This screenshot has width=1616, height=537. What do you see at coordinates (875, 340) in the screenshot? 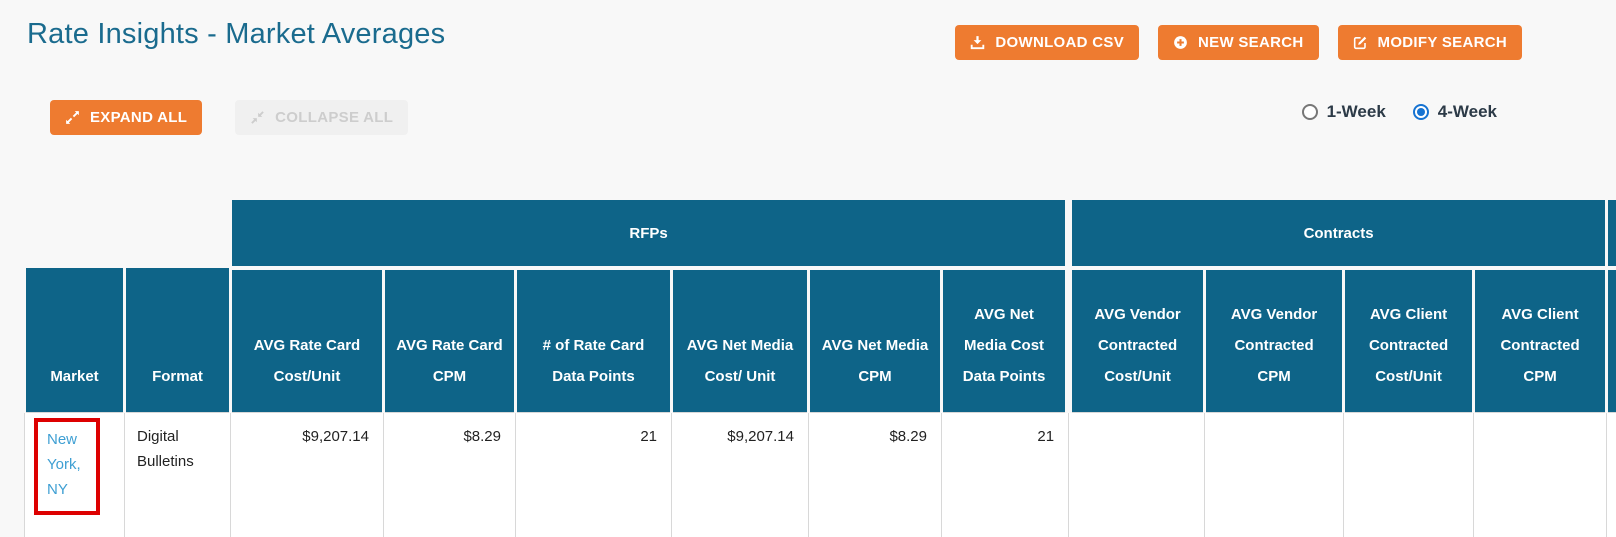
I see `column-header-avg-net-media-cpm: AVG Net Media CPM` at bounding box center [875, 340].